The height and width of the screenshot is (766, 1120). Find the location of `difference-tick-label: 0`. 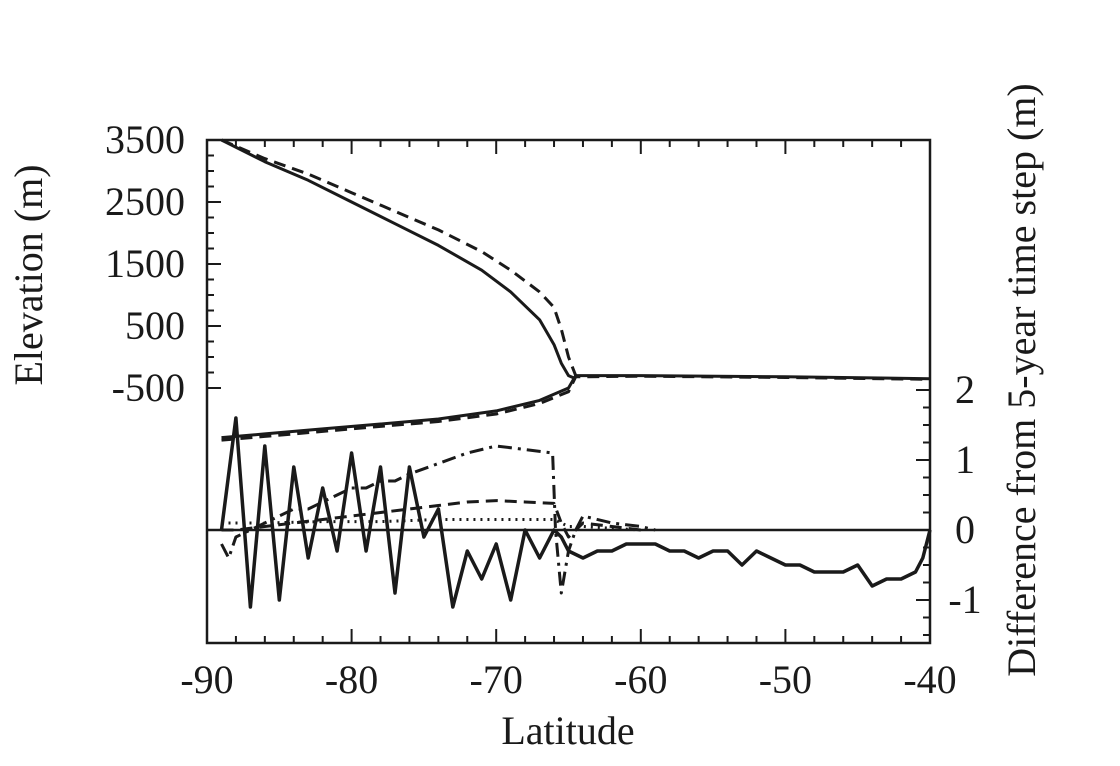

difference-tick-label: 0 is located at coordinates (965, 529).